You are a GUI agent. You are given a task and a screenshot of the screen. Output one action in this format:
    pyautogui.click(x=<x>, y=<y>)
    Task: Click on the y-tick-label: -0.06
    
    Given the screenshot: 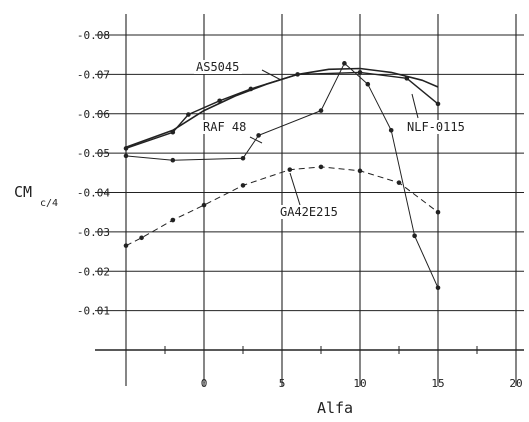 What is the action you would take?
    pyautogui.click(x=93, y=114)
    